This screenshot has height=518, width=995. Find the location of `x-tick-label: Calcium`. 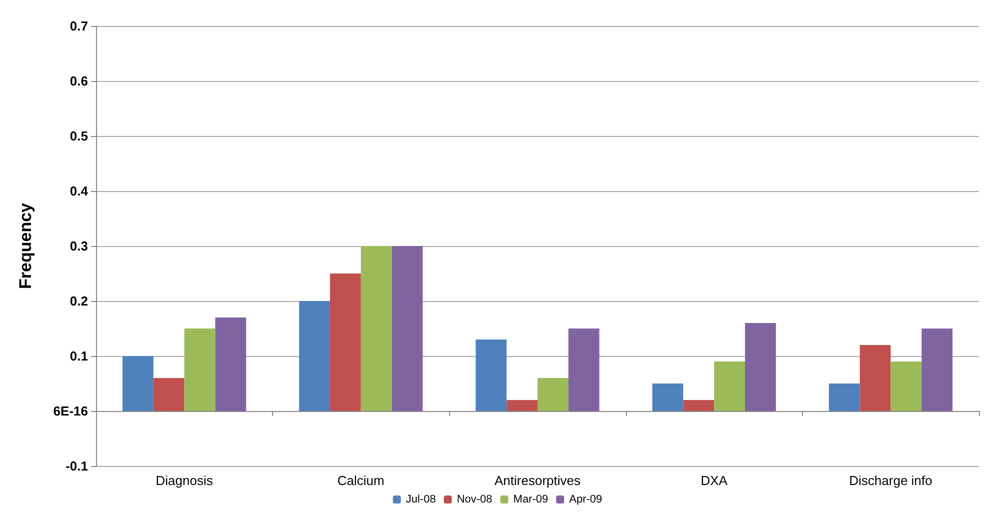

x-tick-label: Calcium is located at coordinates (360, 480).